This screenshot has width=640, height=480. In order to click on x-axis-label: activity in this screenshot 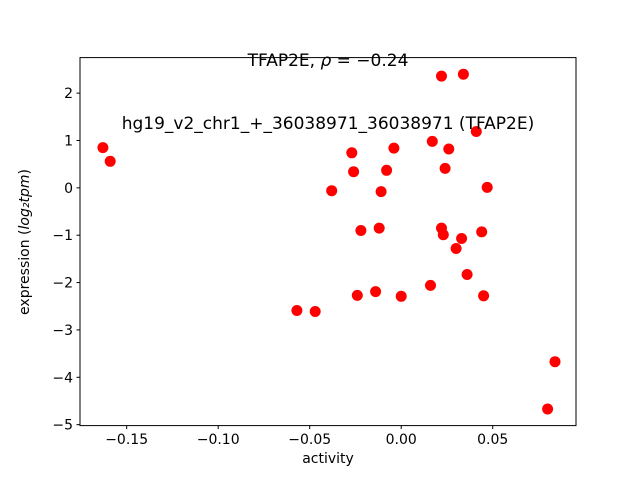, I will do `click(328, 459)`.